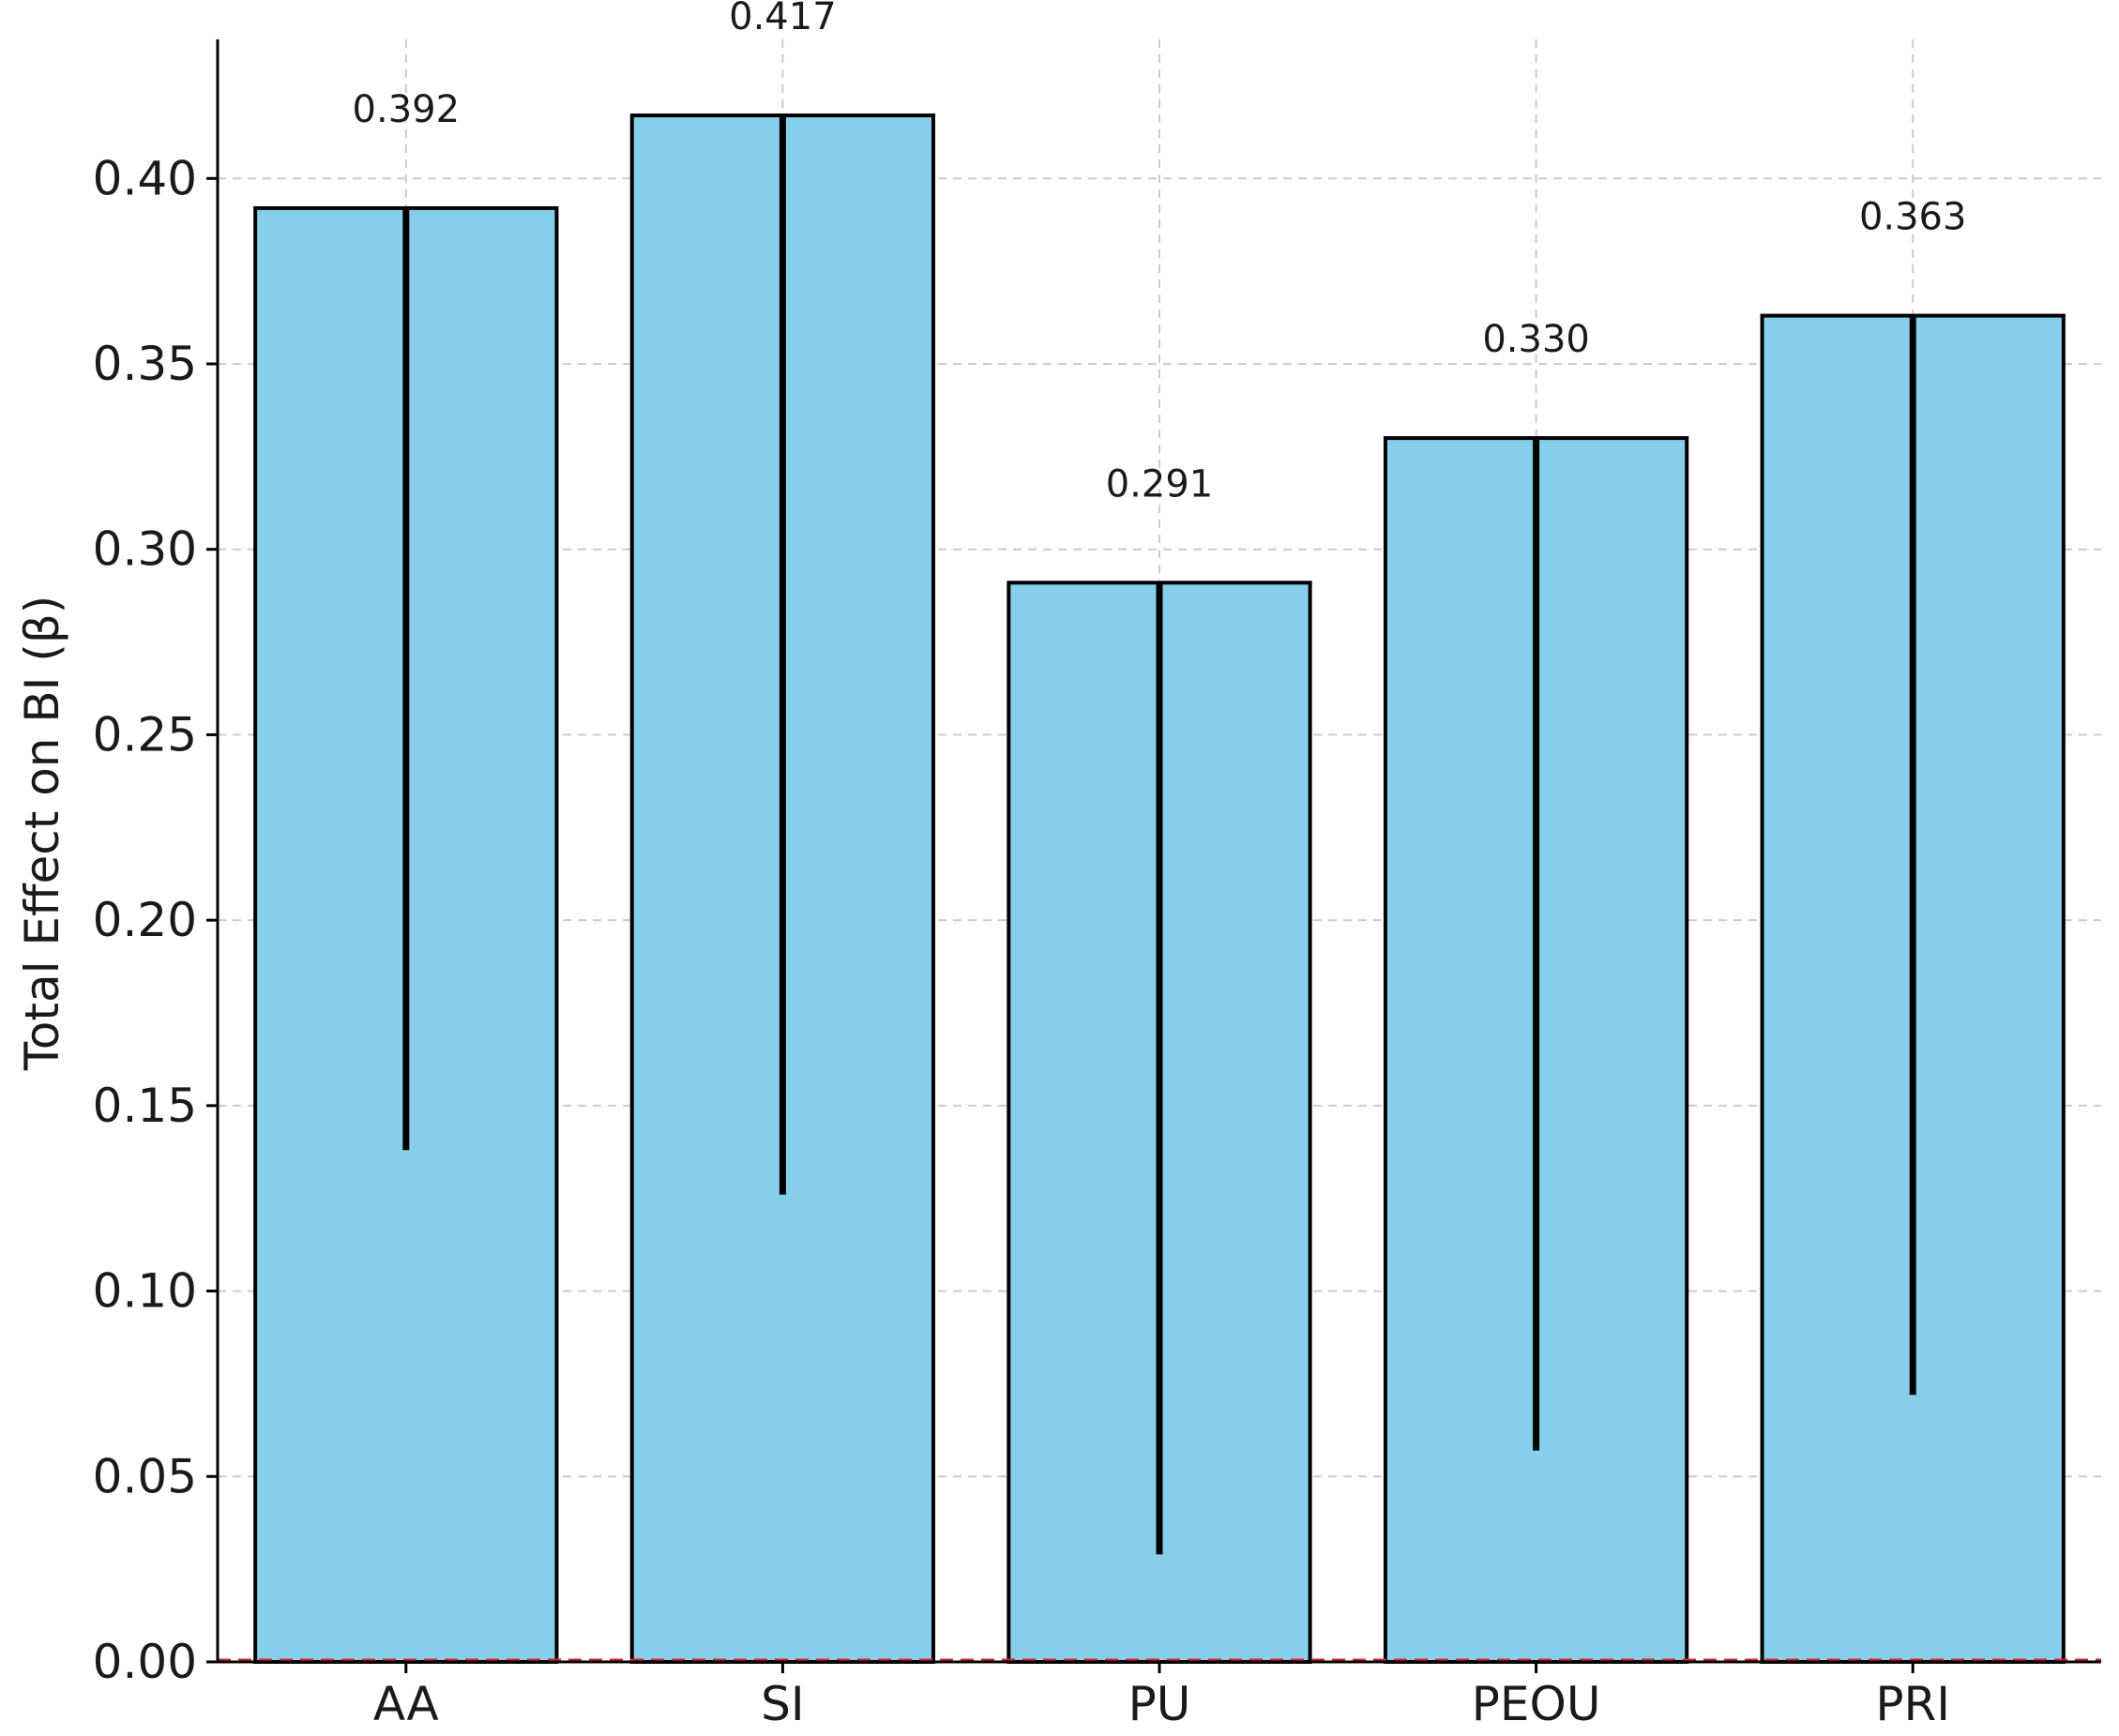 This screenshot has width=2119, height=1736. I want to click on y-tick-label: 0.00, so click(145, 1662).